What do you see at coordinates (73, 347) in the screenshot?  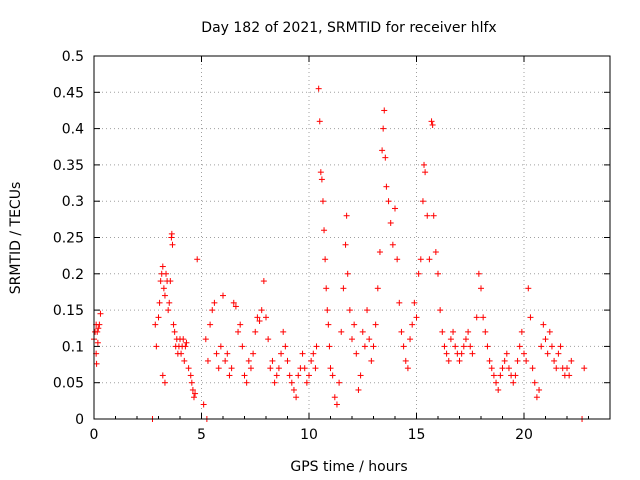 I see `y-tick-label: 0.1` at bounding box center [73, 347].